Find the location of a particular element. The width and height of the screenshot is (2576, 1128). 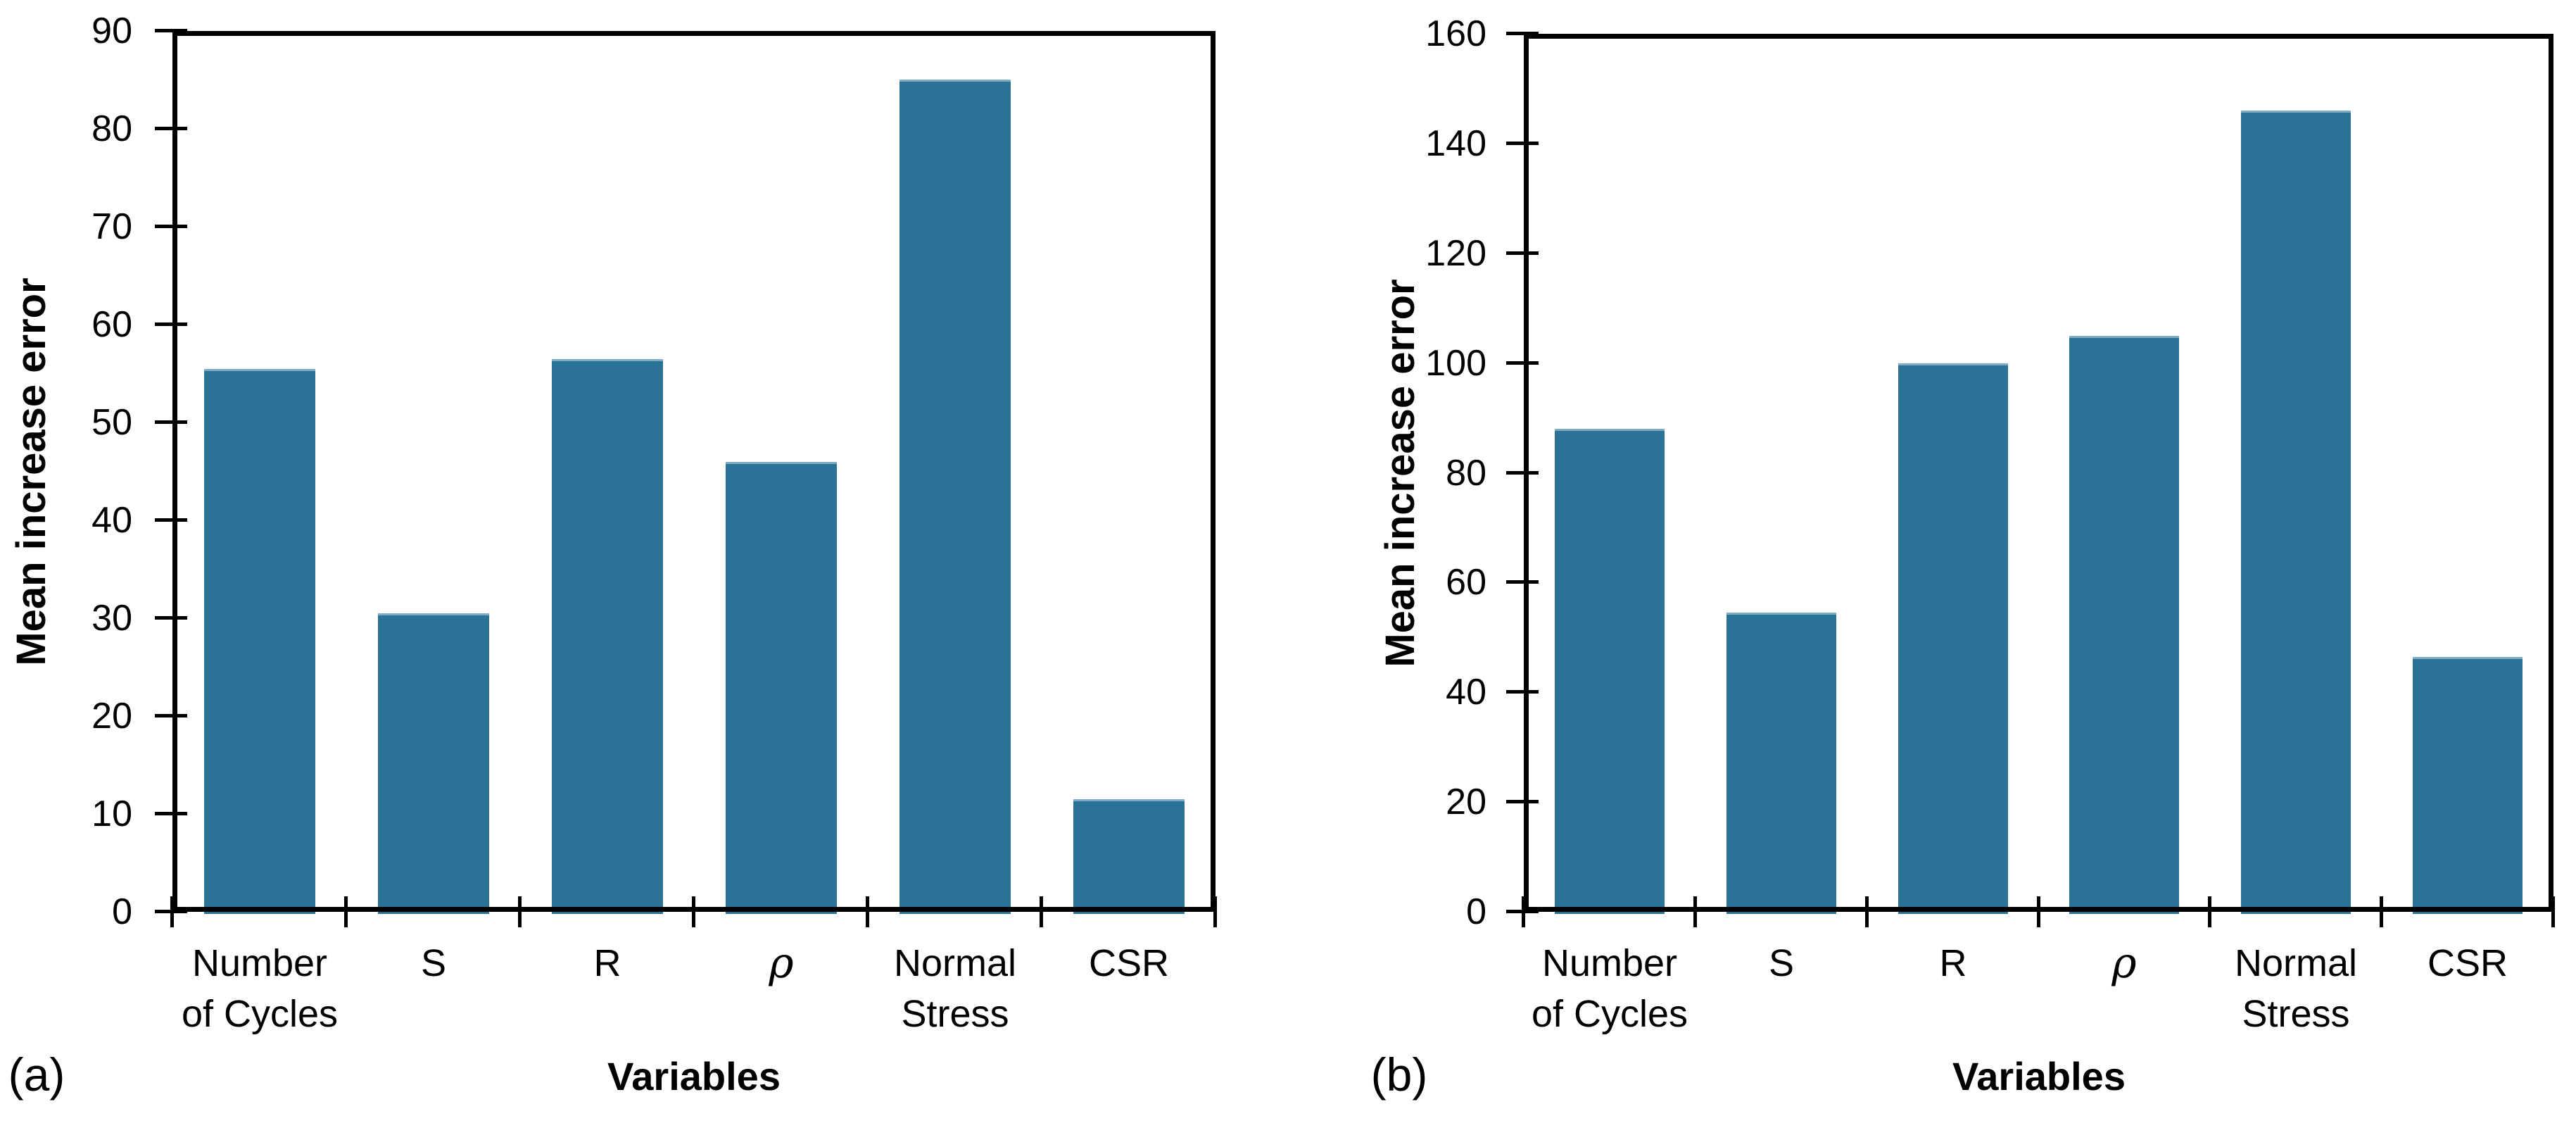

panel-label-a: (a) is located at coordinates (36, 1075).